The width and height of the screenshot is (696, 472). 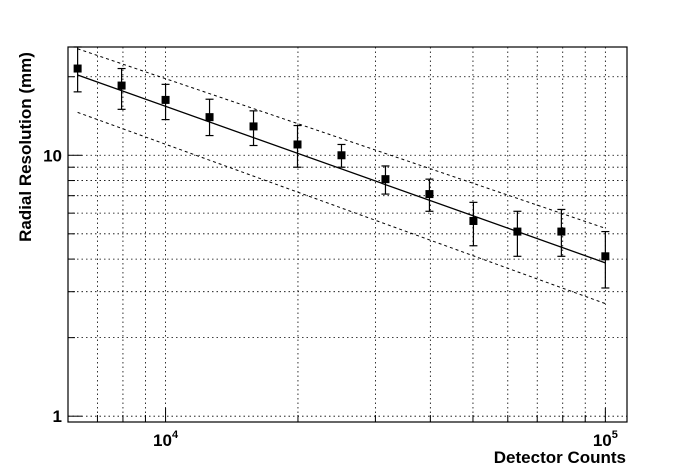 What do you see at coordinates (25, 147) in the screenshot?
I see `y-axis-title: Radial Resolution (mm)` at bounding box center [25, 147].